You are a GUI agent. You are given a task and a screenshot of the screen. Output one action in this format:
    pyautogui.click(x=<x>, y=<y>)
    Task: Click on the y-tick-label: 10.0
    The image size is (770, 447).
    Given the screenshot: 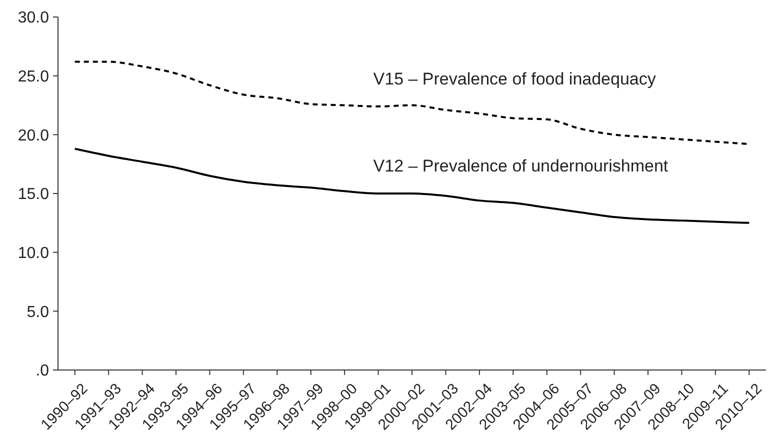 What is the action you would take?
    pyautogui.click(x=34, y=253)
    